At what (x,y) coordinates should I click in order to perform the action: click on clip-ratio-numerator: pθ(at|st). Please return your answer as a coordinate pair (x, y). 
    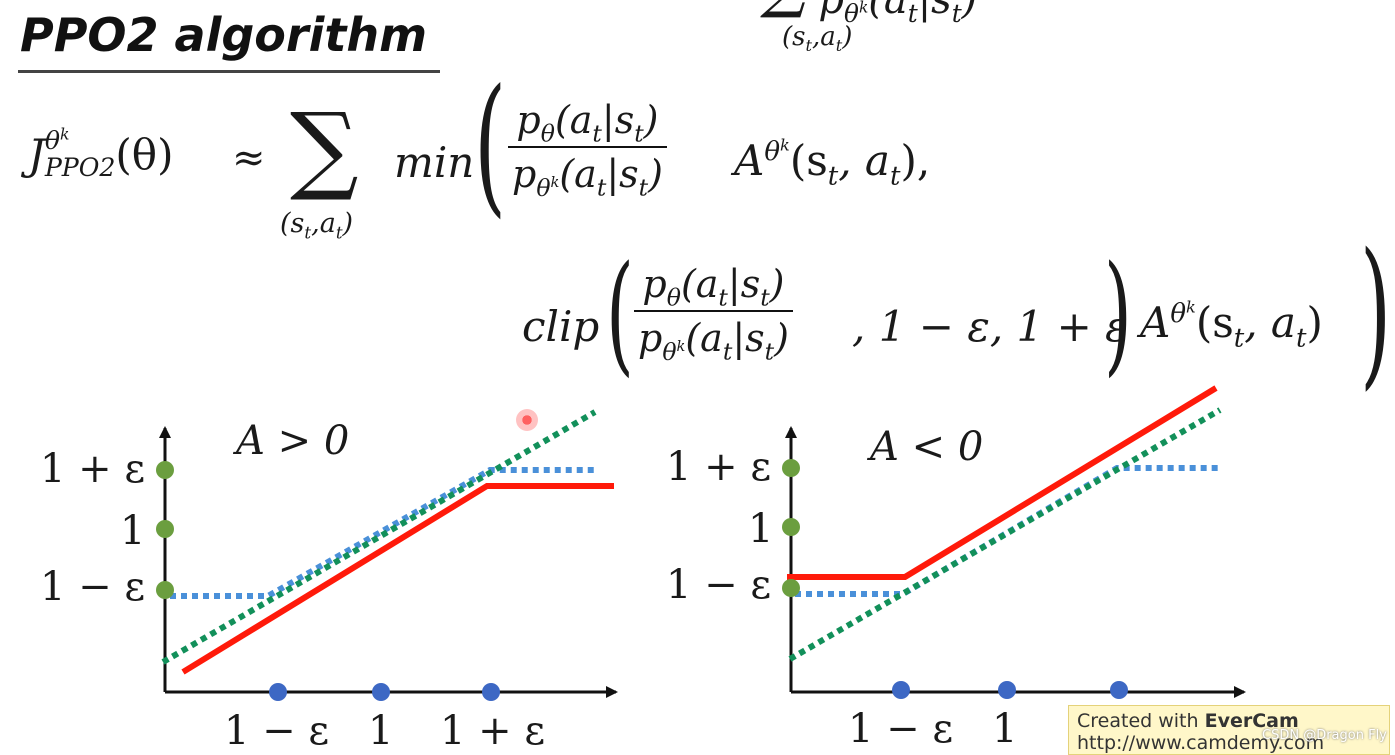
    Looking at the image, I should click on (713, 287).